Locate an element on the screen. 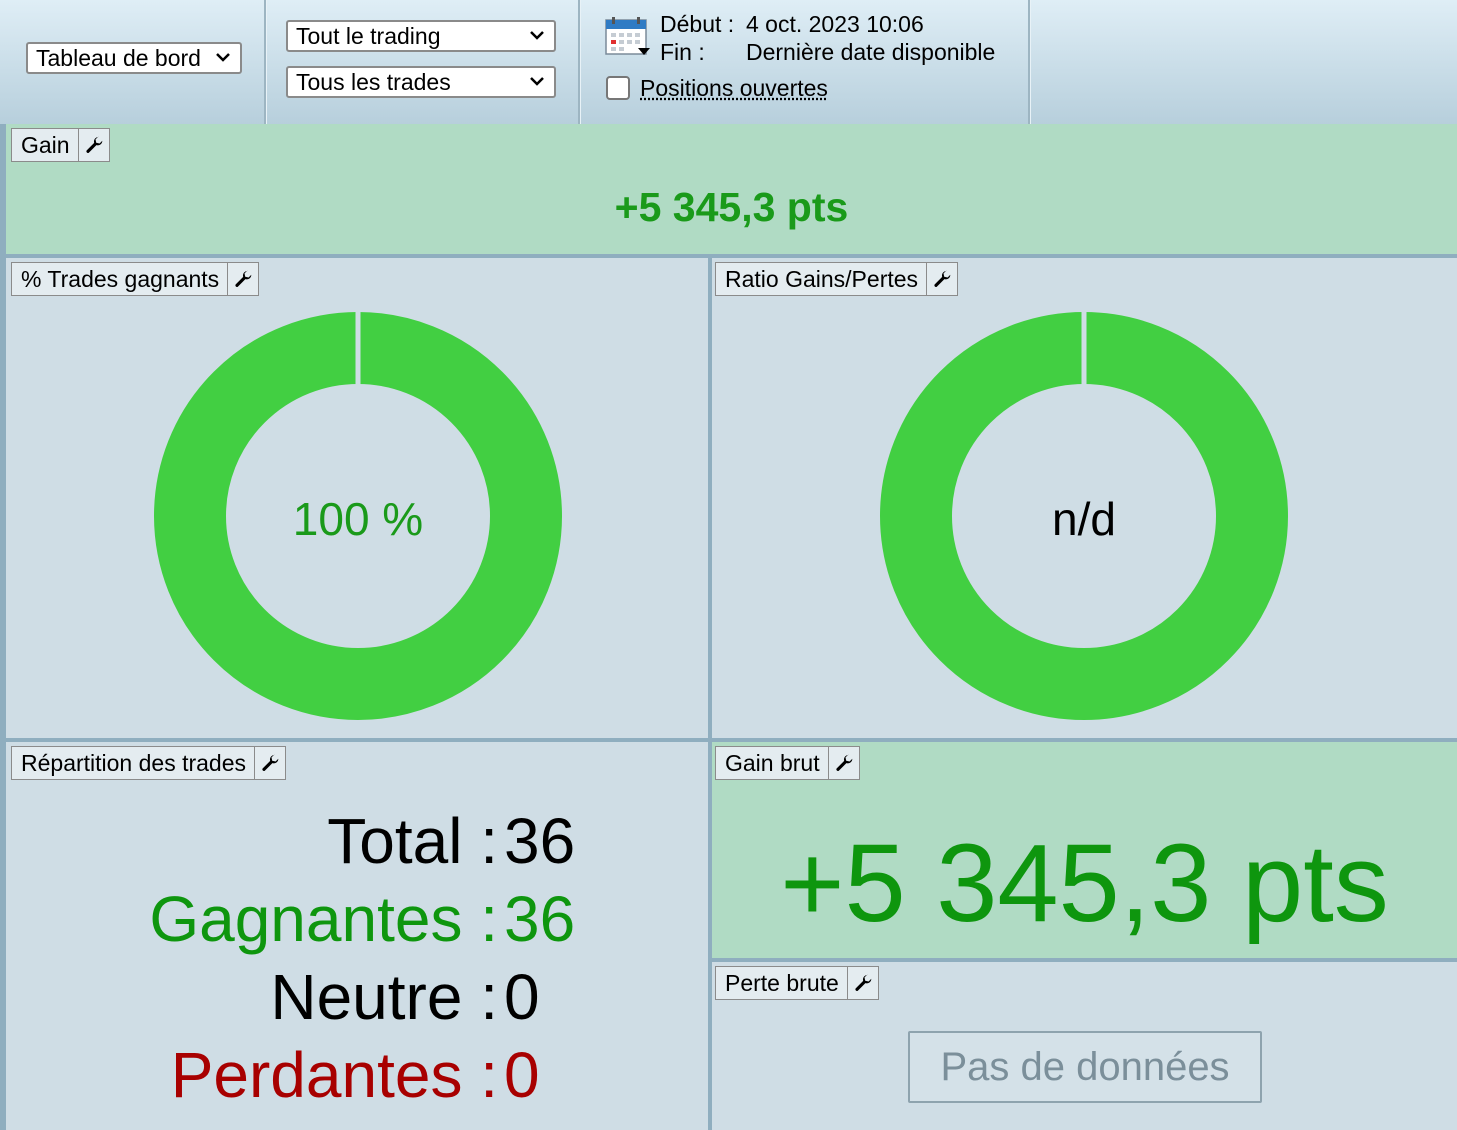 This screenshot has height=1130, width=1457. win-rate-donut is located at coordinates (358, 515).